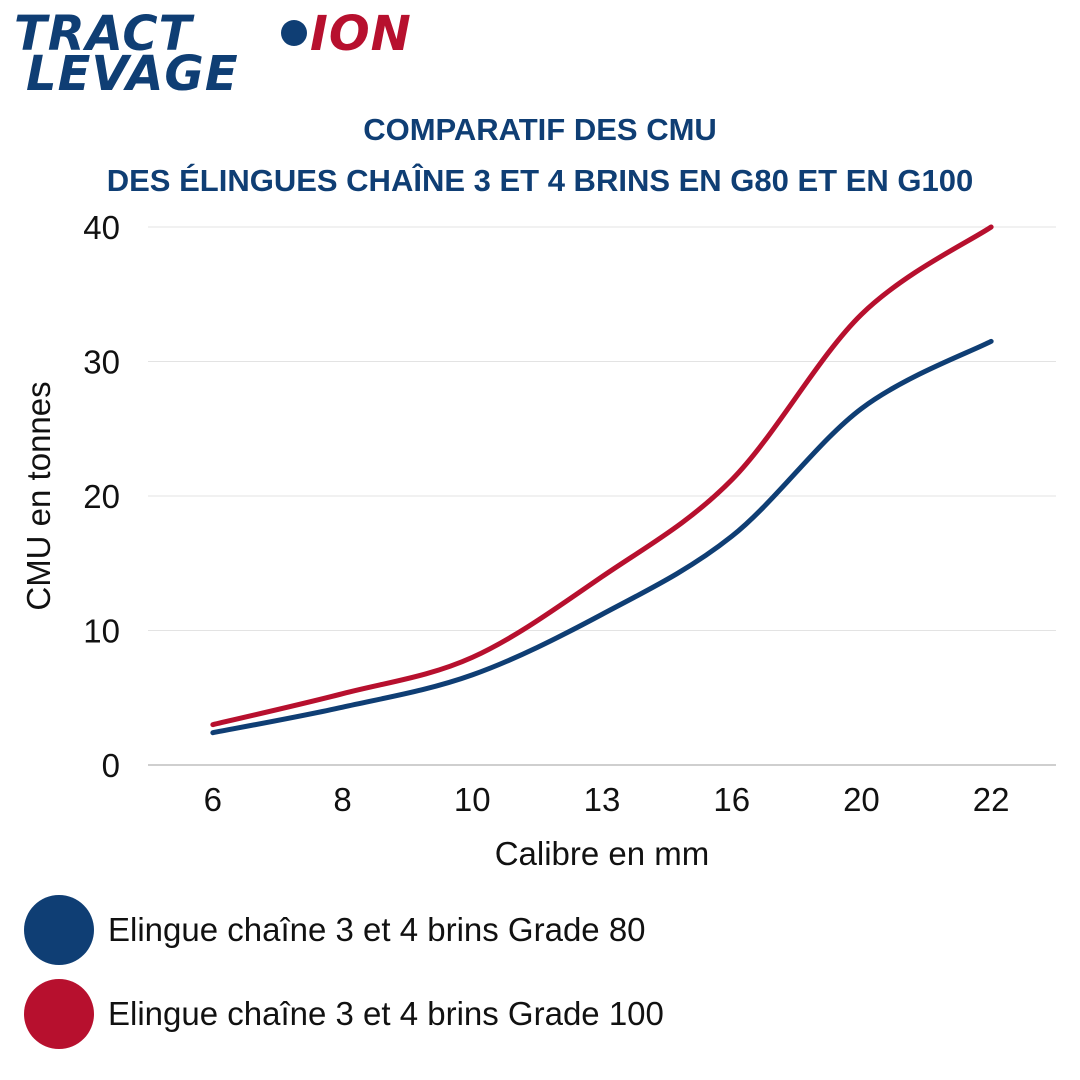 Image resolution: width=1080 pixels, height=1080 pixels. Describe the element at coordinates (861, 799) in the screenshot. I see `x-tick-label: 20` at that location.